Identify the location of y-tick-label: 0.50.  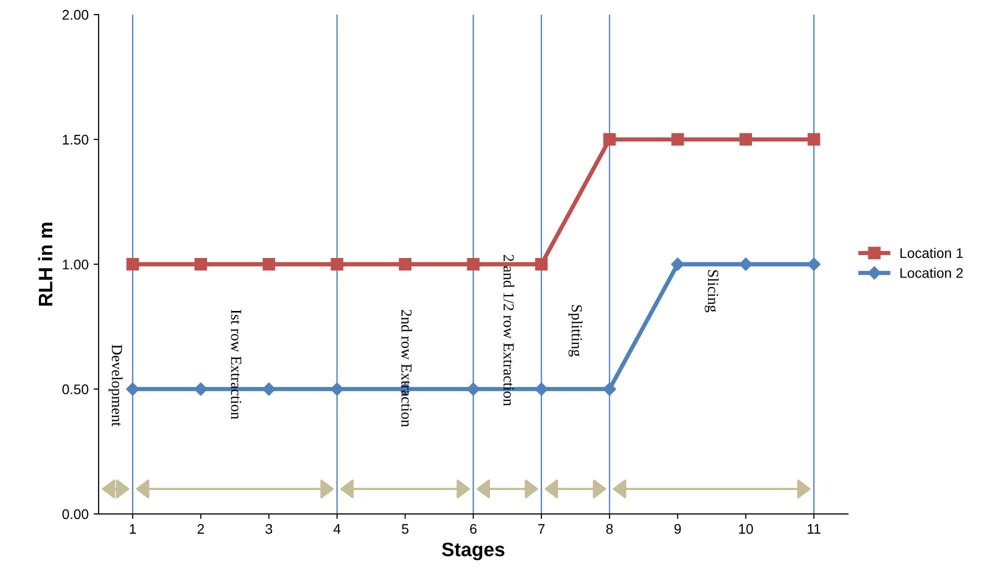
(75, 389).